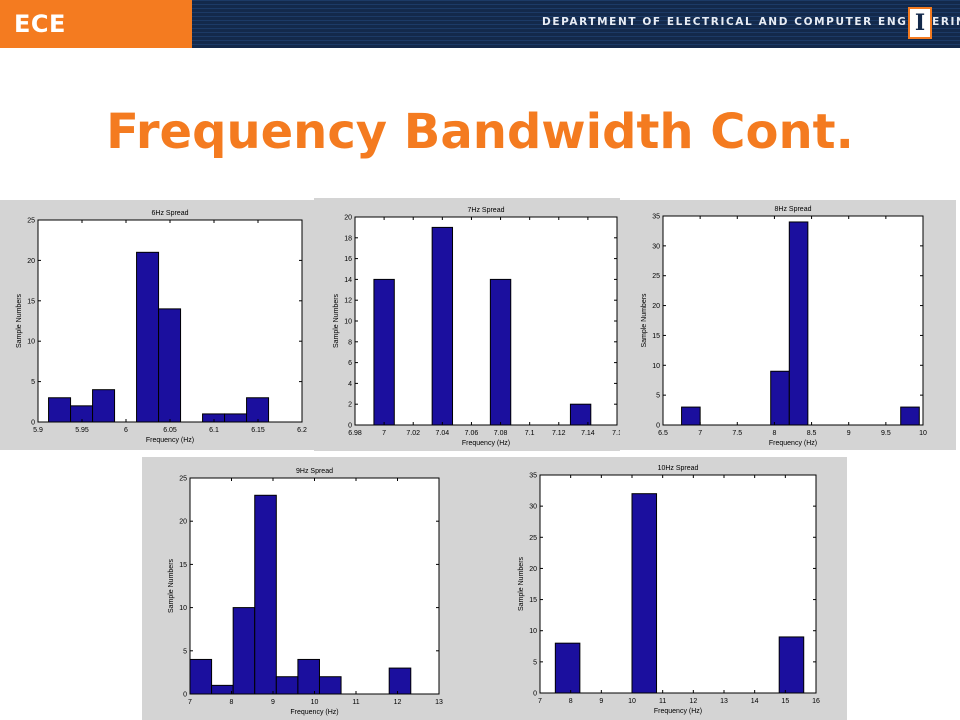 This screenshot has width=960, height=720. What do you see at coordinates (755, 701) in the screenshot?
I see `x-tick-label: 14` at bounding box center [755, 701].